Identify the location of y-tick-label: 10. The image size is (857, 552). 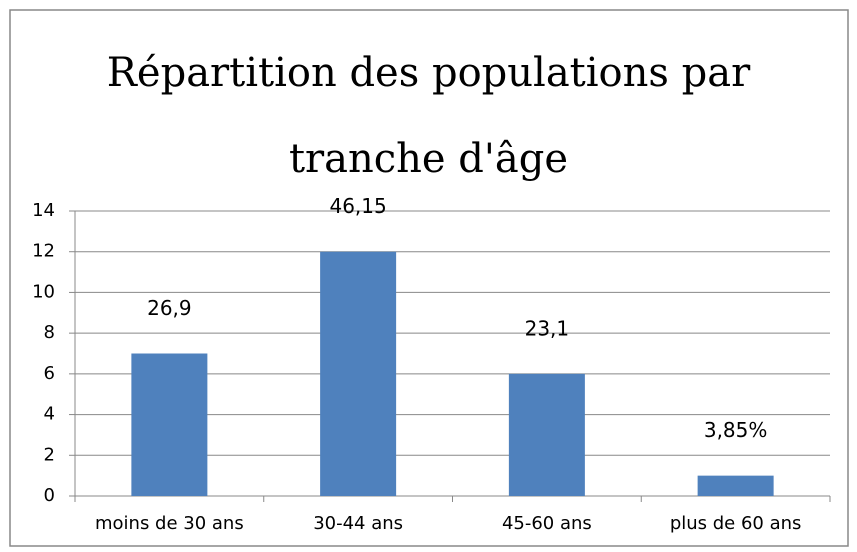
(43, 291).